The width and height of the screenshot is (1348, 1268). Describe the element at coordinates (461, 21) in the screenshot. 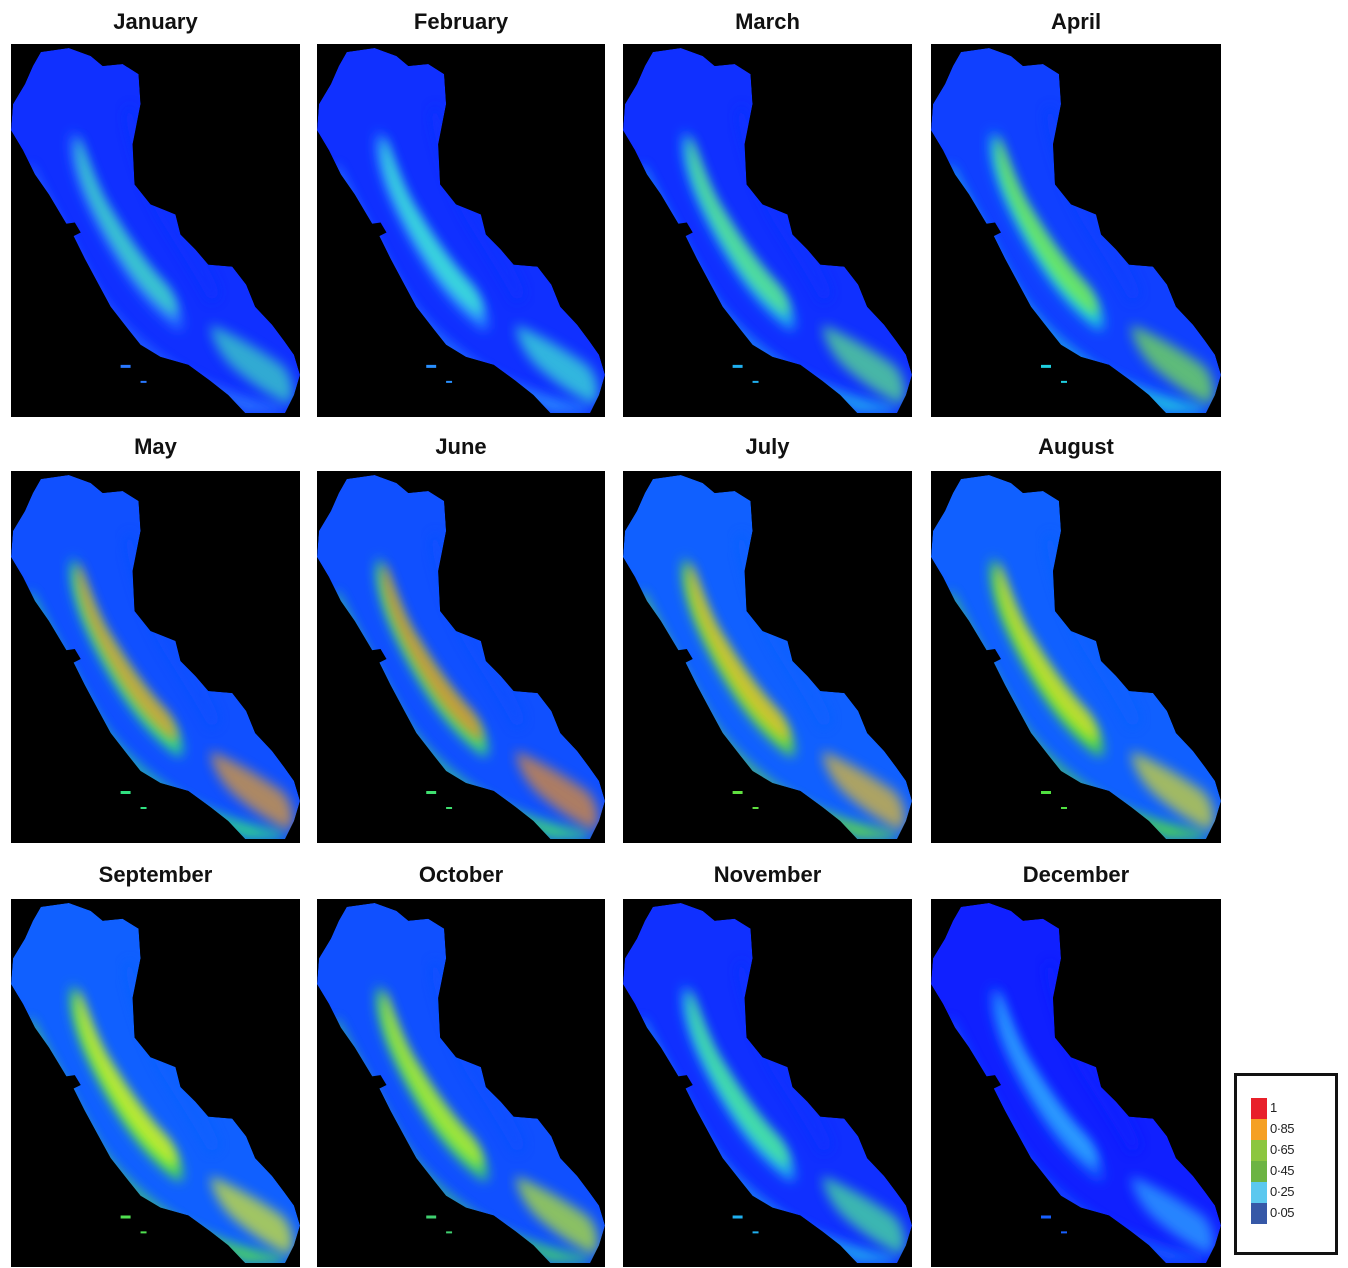

I see `month-title-february: February` at that location.